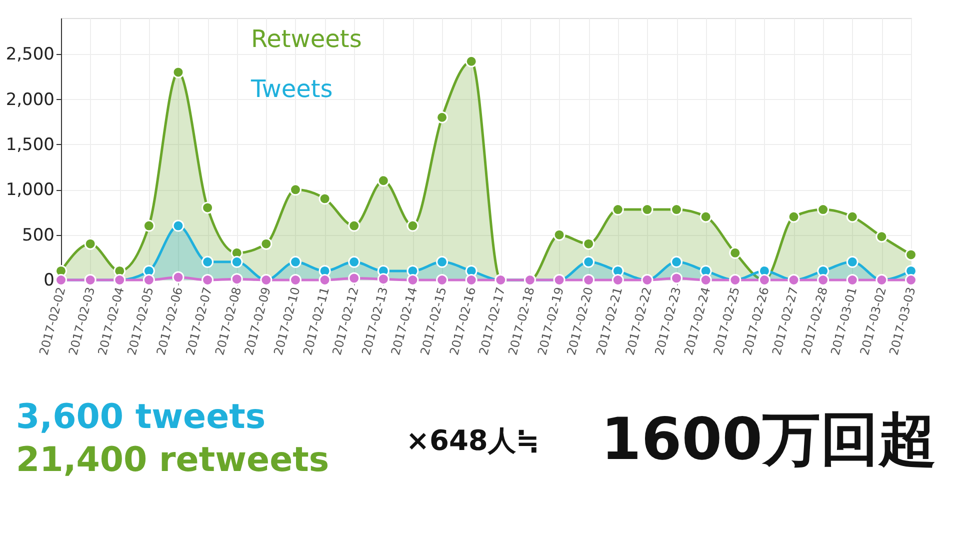  I want to click on text: ×648人≒, so click(473, 440).